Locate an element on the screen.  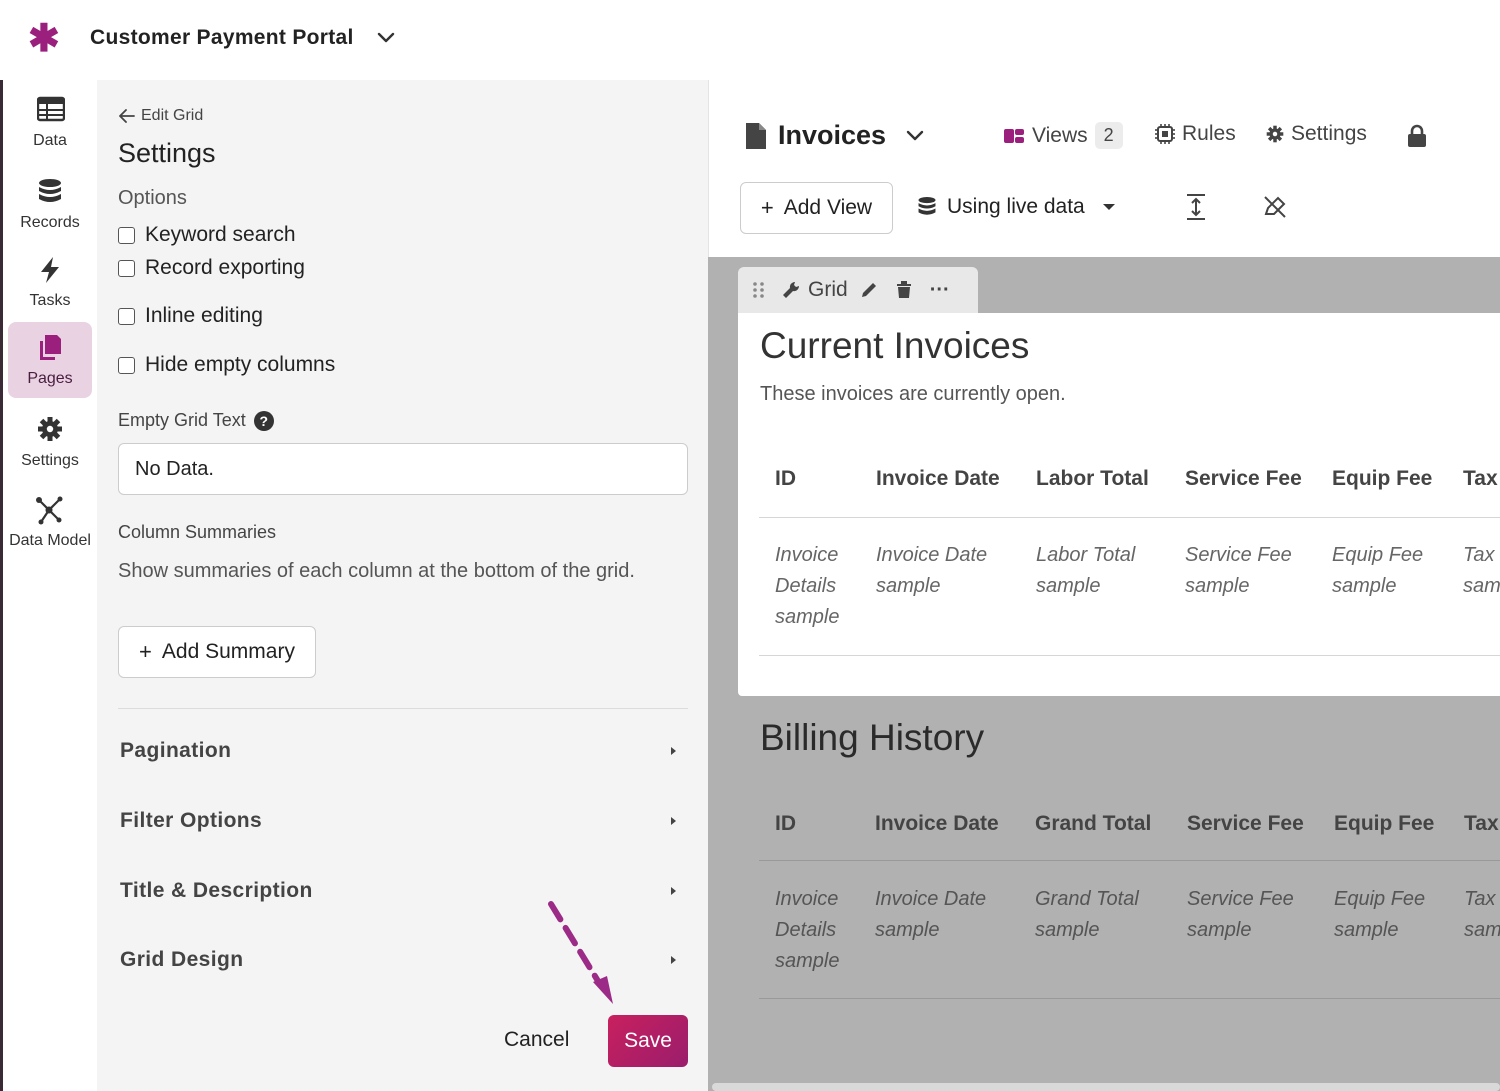
table-cell: Grand Total sample is located at coordinates (1087, 915).